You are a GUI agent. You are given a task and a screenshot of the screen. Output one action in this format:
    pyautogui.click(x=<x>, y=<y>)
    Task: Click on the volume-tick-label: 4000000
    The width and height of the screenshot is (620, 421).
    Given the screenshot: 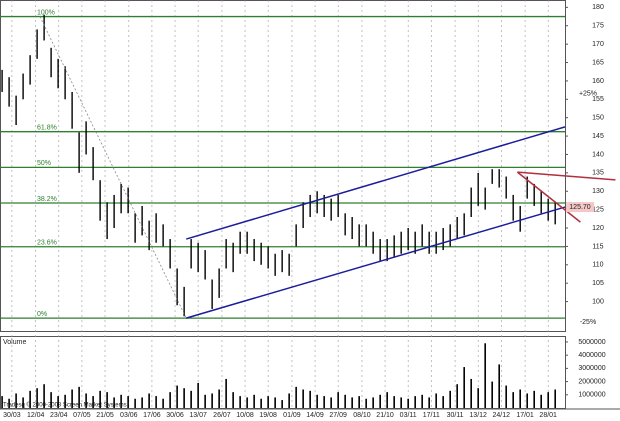 What is the action you would take?
    pyautogui.click(x=591, y=355)
    